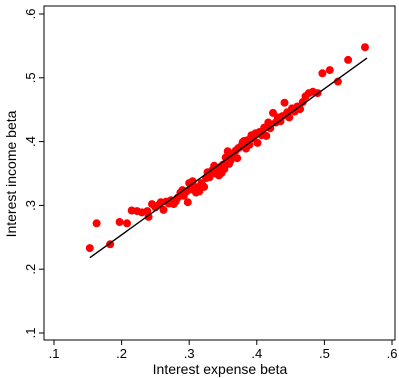 The width and height of the screenshot is (399, 378). Describe the element at coordinates (30, 205) in the screenshot. I see `y-tick-label: .3` at that location.